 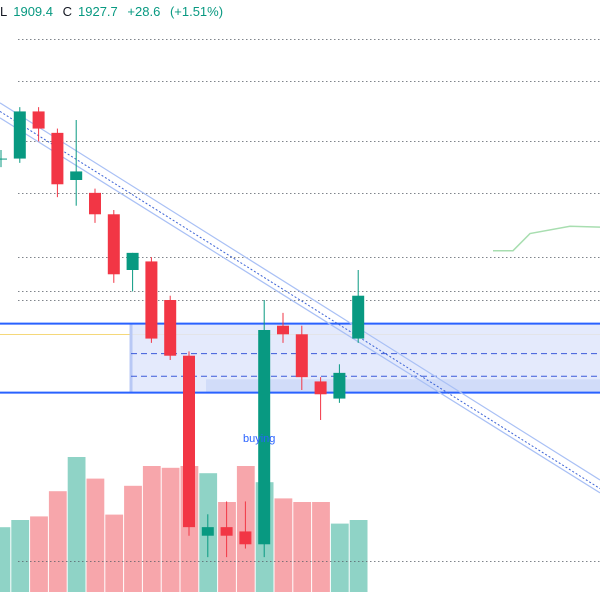 What do you see at coordinates (259, 439) in the screenshot?
I see `zone-annotation-label: buying` at bounding box center [259, 439].